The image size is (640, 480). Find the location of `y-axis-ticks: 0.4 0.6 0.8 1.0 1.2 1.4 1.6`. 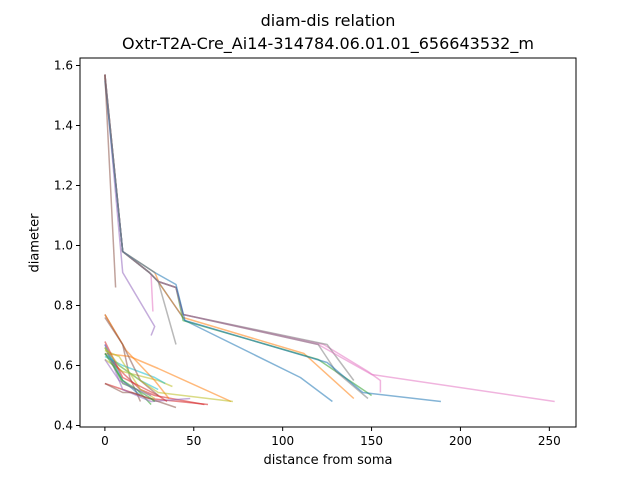

y-axis-ticks: 0.4 0.6 0.8 1.0 1.2 1.4 1.6 is located at coordinates (67, 246).